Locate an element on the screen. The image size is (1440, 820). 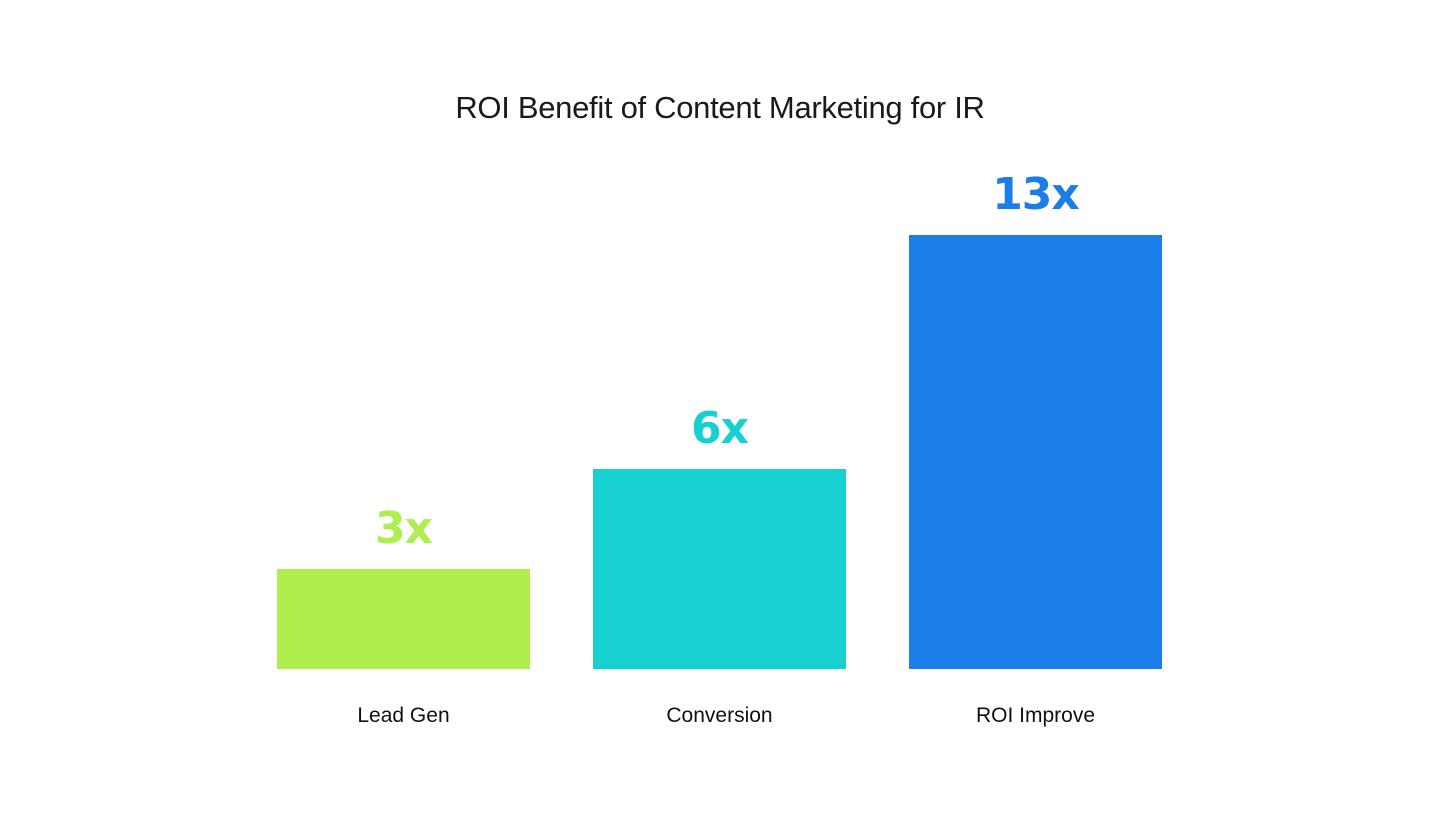
bar-conversion is located at coordinates (719, 569).